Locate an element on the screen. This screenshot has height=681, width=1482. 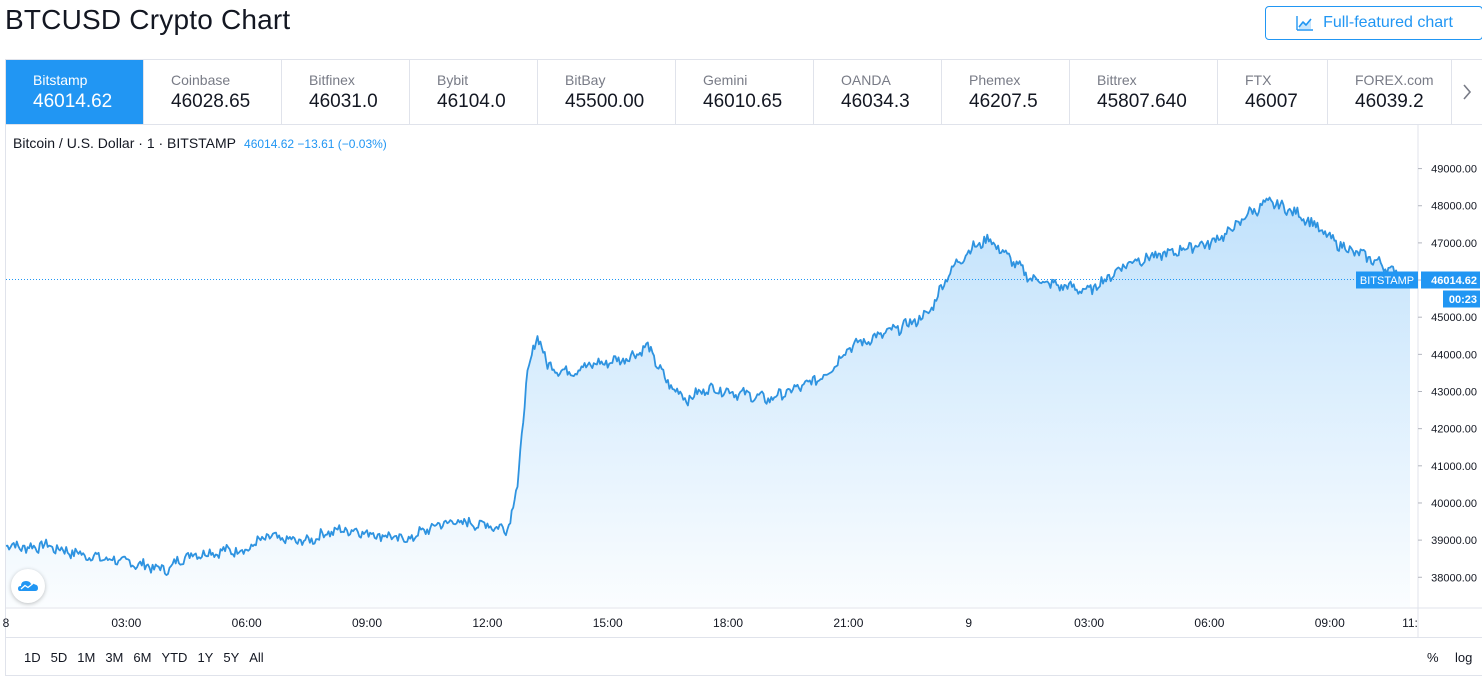
tab-coinbase: Coinbase 46028.65 is located at coordinates (213, 92).